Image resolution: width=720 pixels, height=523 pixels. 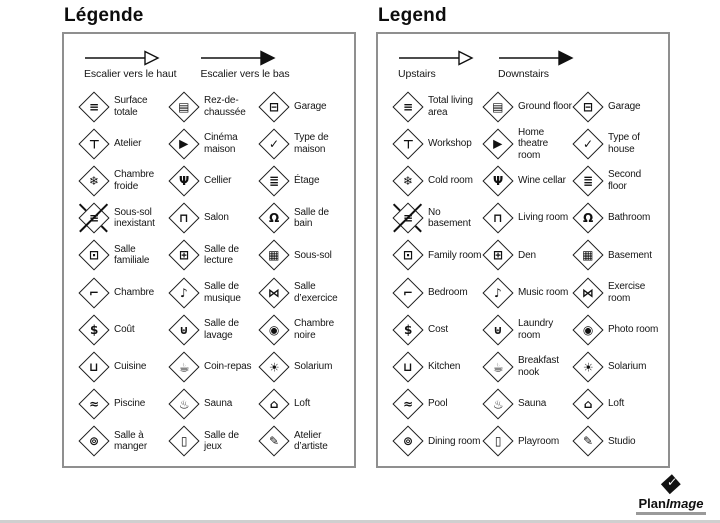 I want to click on icon-glyph: ▶, so click(x=497, y=143).